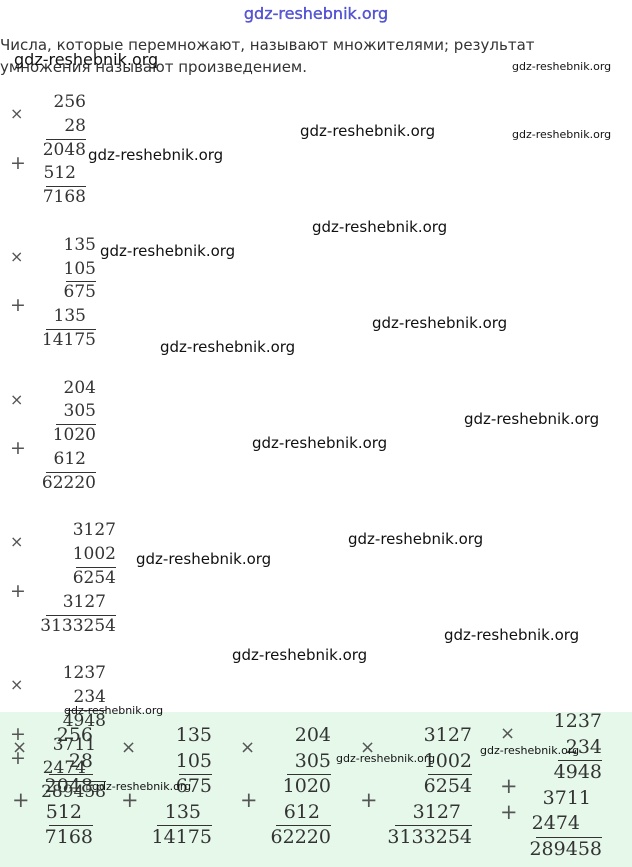 Image resolution: width=632 pixels, height=867 pixels. What do you see at coordinates (577, 721) in the screenshot?
I see `number: 1237` at bounding box center [577, 721].